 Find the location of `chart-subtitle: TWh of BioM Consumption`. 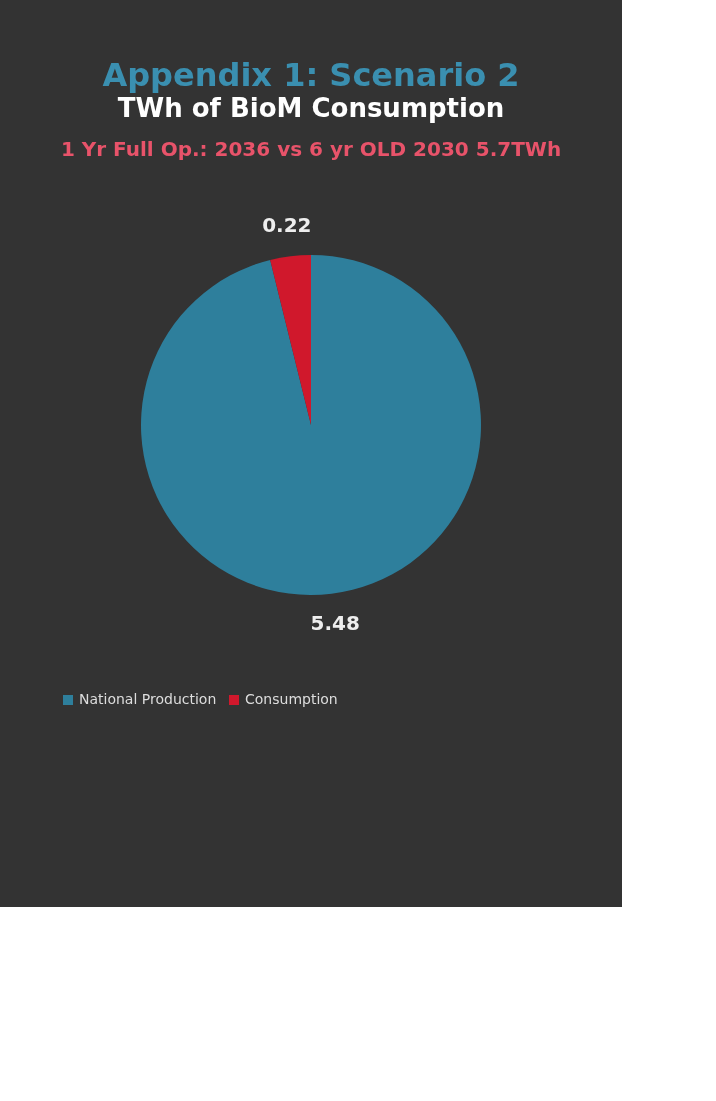

chart-subtitle: TWh of BioM Consumption is located at coordinates (311, 108).